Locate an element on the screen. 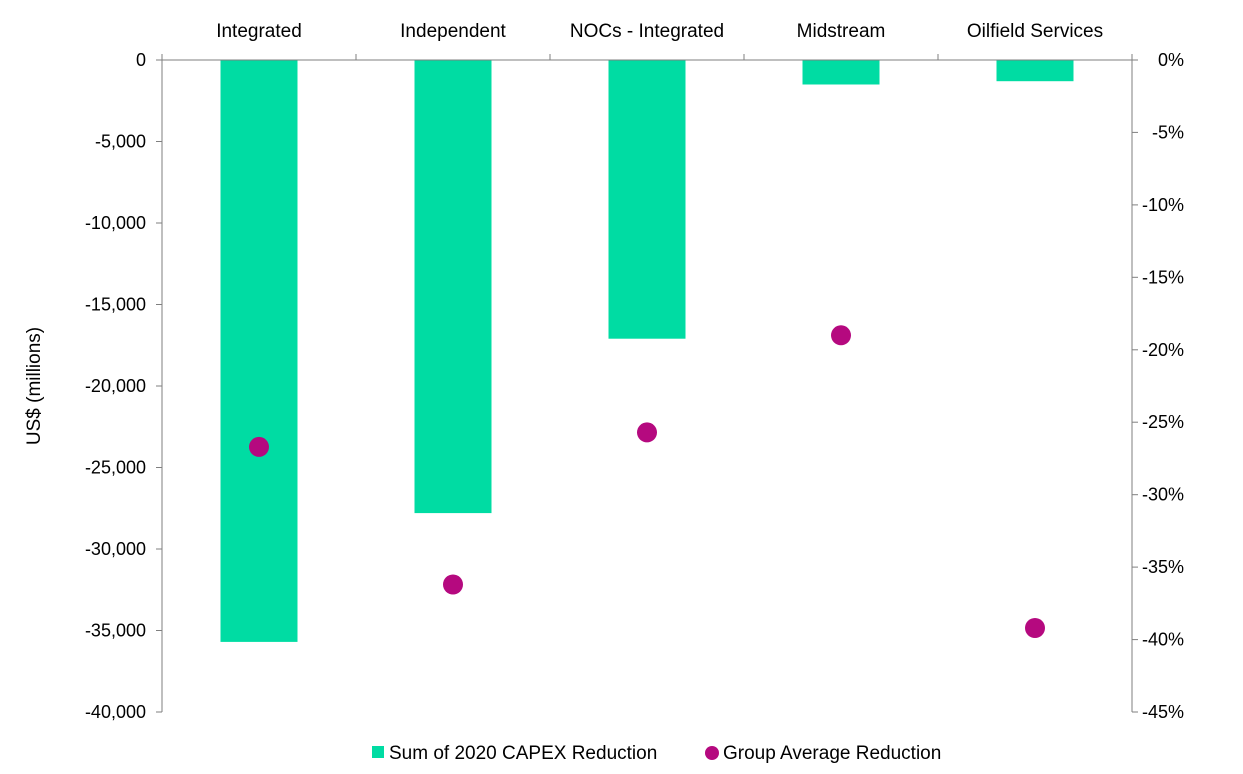 The height and width of the screenshot is (774, 1243). legend-marker-swatch is located at coordinates (712, 753).